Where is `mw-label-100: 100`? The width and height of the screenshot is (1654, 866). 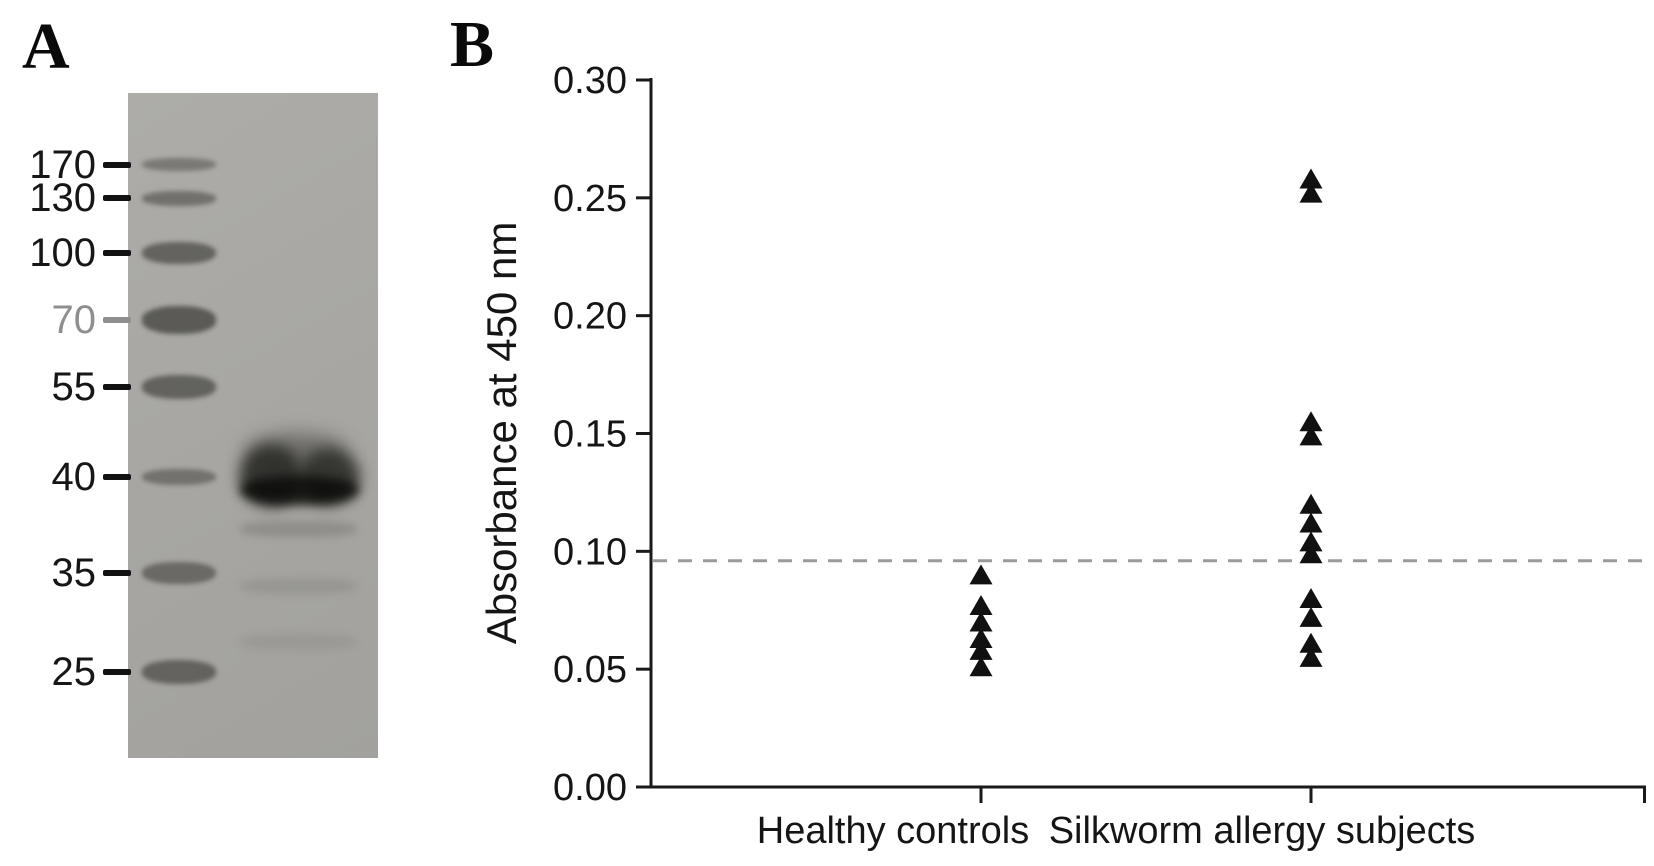
mw-label-100: 100 is located at coordinates (62, 253).